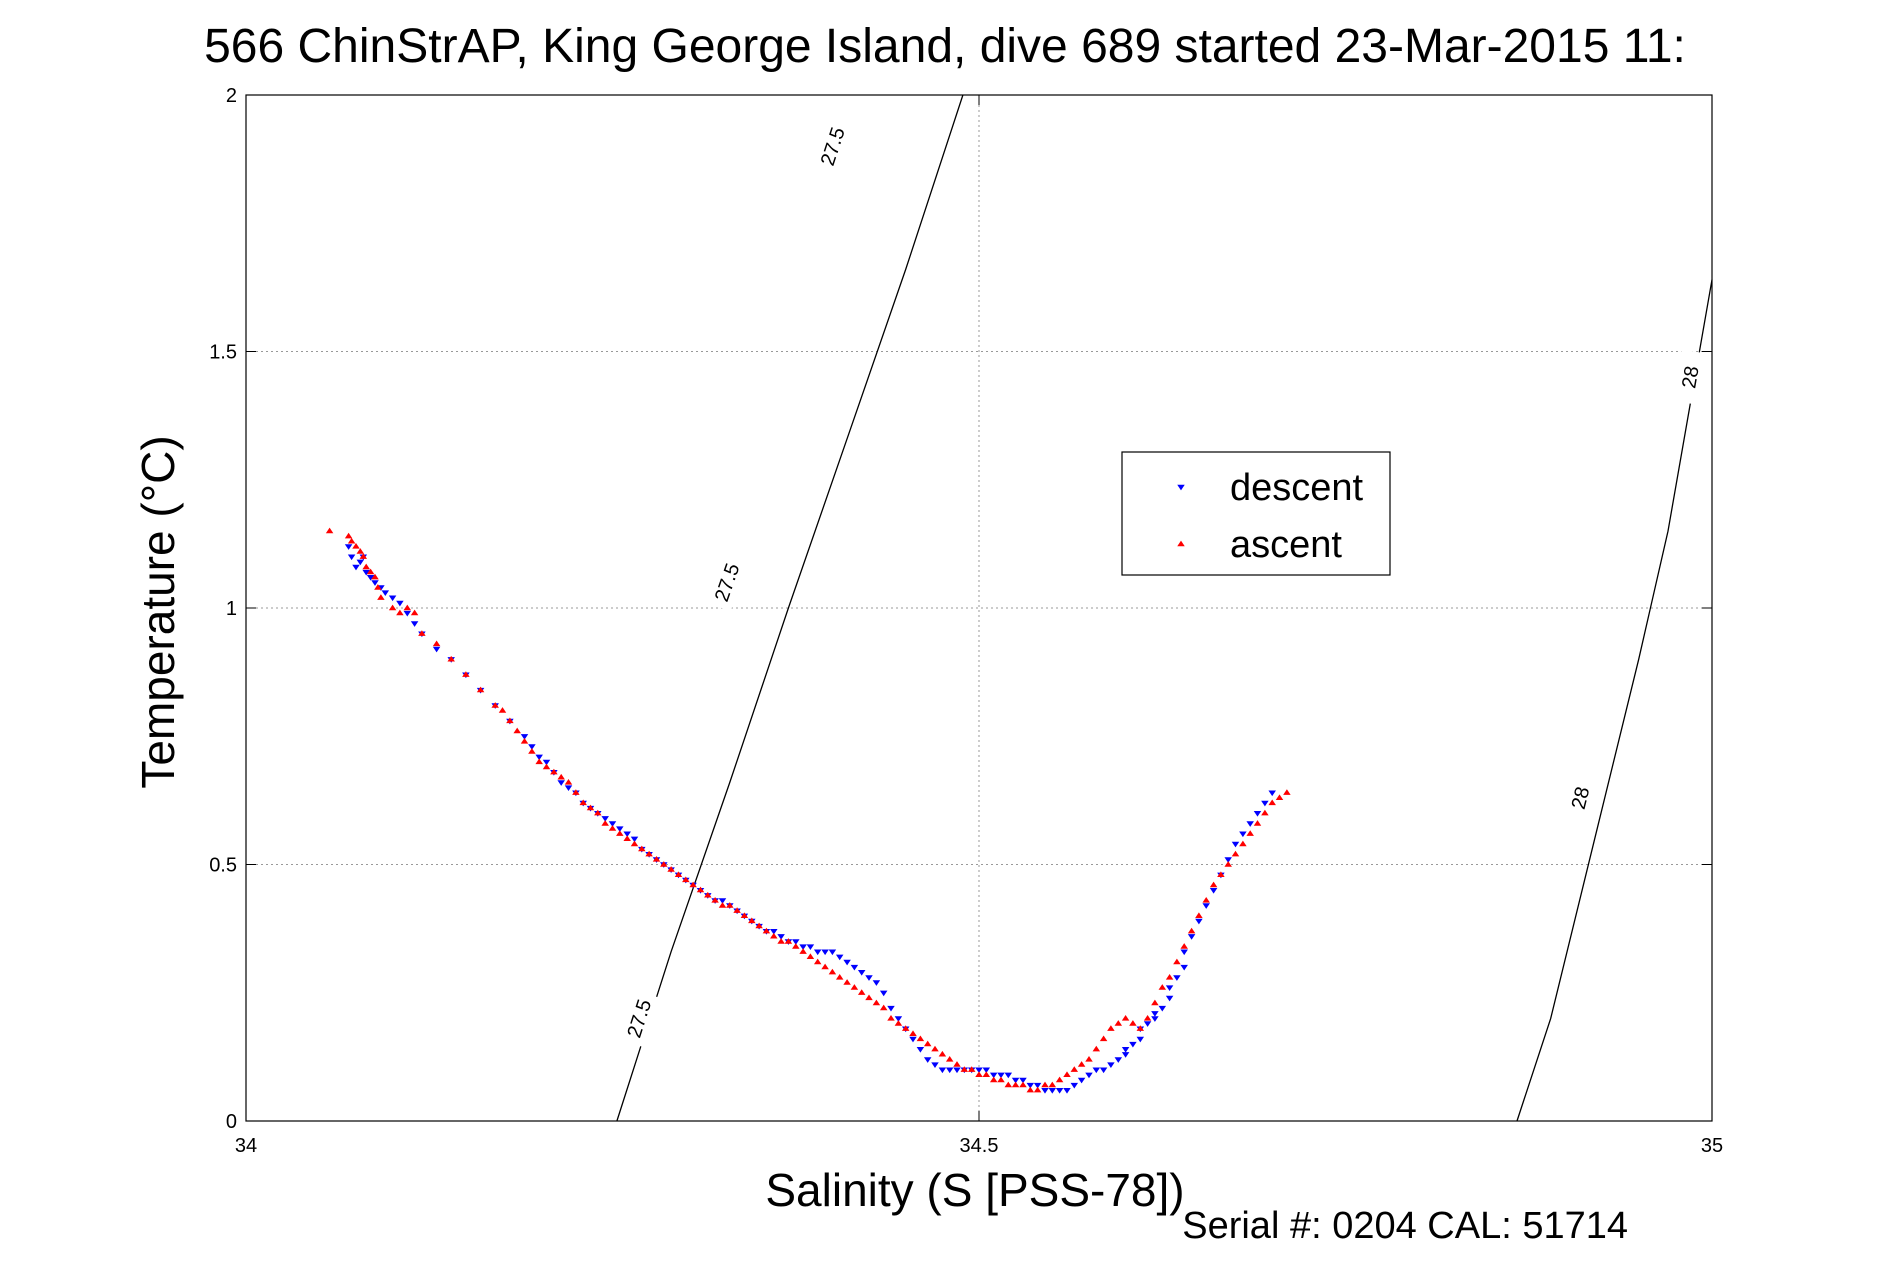 Image resolution: width=1891 pixels, height=1262 pixels. I want to click on y-tick-label: 2, so click(231, 96).